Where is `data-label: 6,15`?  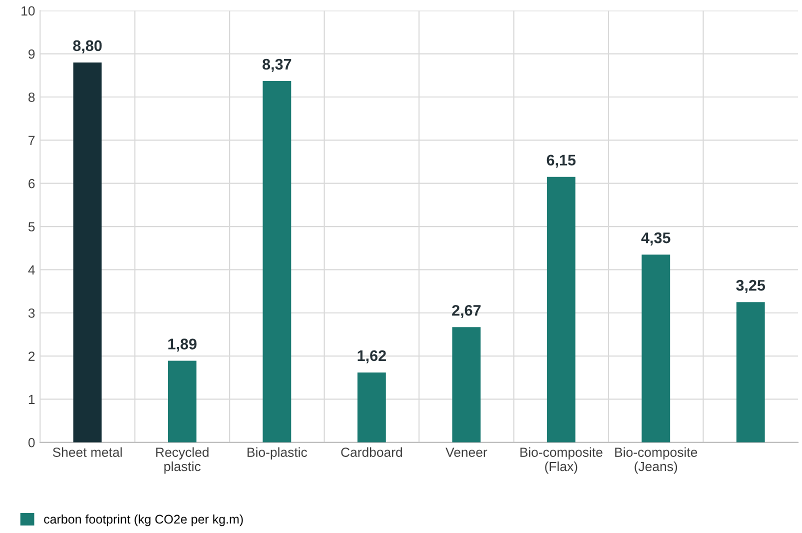 data-label: 6,15 is located at coordinates (561, 161).